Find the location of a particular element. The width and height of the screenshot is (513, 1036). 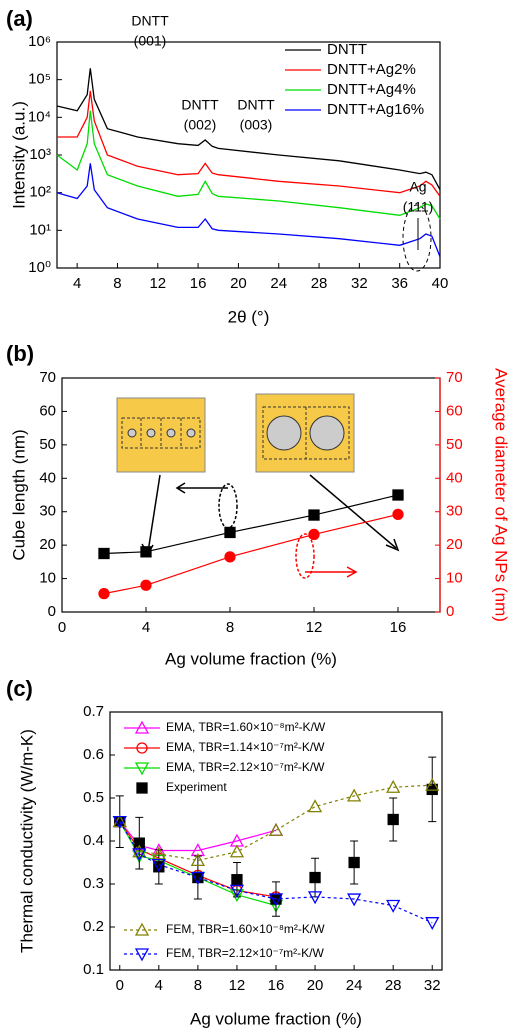

y2-tick-label: 70 is located at coordinates (454, 377).